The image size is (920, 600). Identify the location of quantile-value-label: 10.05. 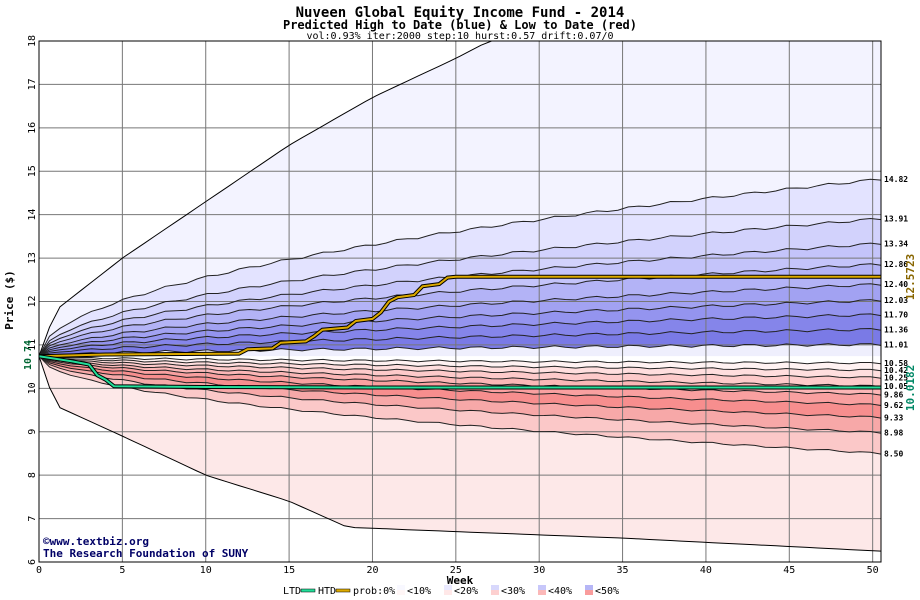
(896, 386).